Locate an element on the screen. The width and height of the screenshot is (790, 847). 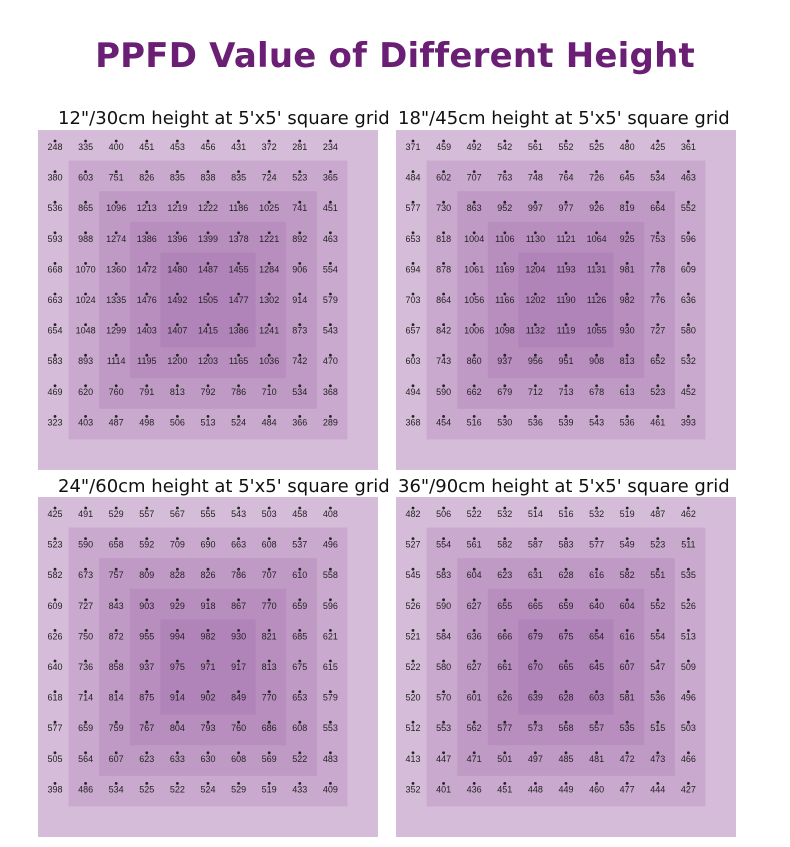
ppfd-value: 664 is located at coordinates (657, 208).